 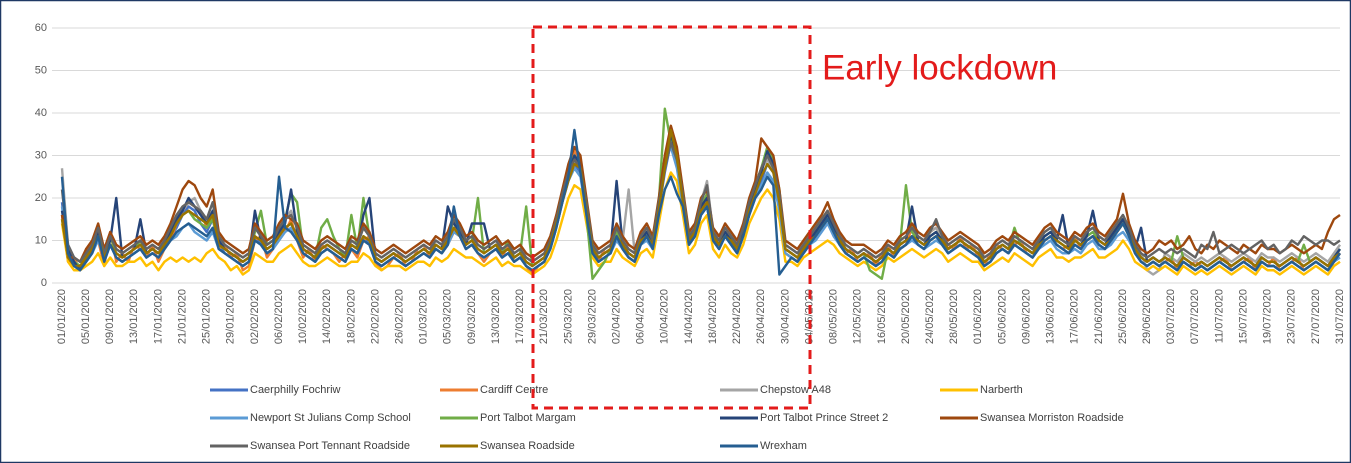 I want to click on legend-label: Swansea Port Tennant Roadside, so click(x=330, y=446).